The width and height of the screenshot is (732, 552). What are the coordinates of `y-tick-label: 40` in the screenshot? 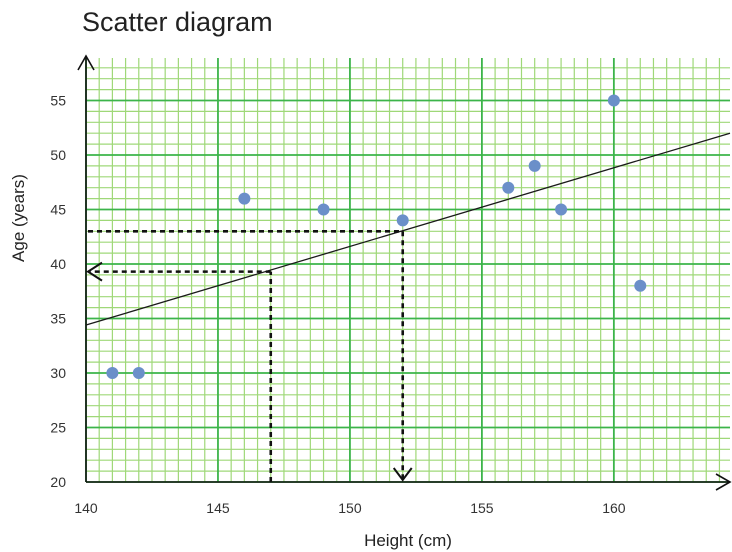 It's located at (58, 264).